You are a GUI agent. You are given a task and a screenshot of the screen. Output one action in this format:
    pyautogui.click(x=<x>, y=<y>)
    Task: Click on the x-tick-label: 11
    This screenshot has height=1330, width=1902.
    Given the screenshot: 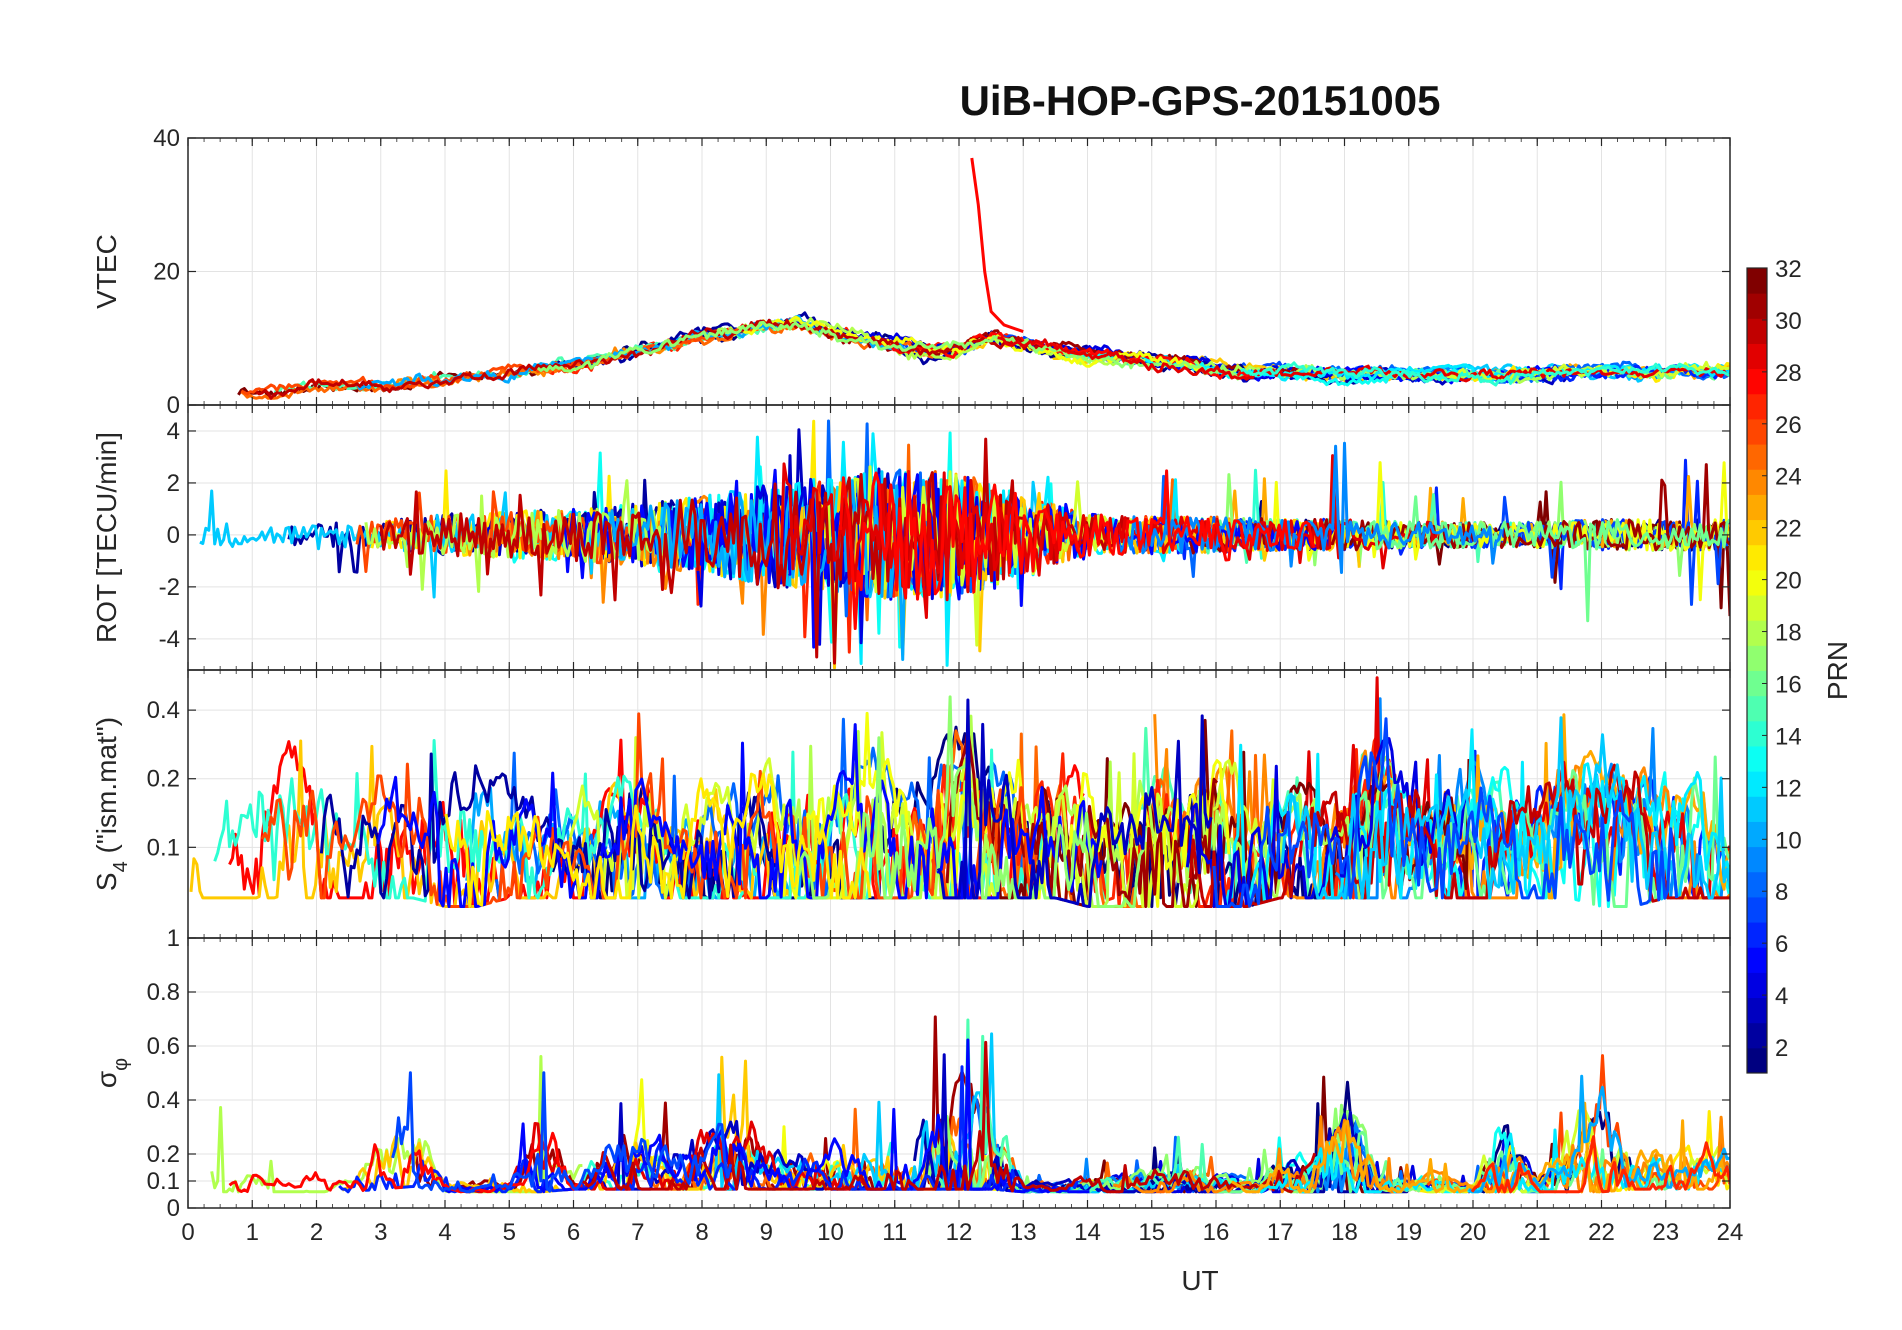 What is the action you would take?
    pyautogui.click(x=894, y=1232)
    